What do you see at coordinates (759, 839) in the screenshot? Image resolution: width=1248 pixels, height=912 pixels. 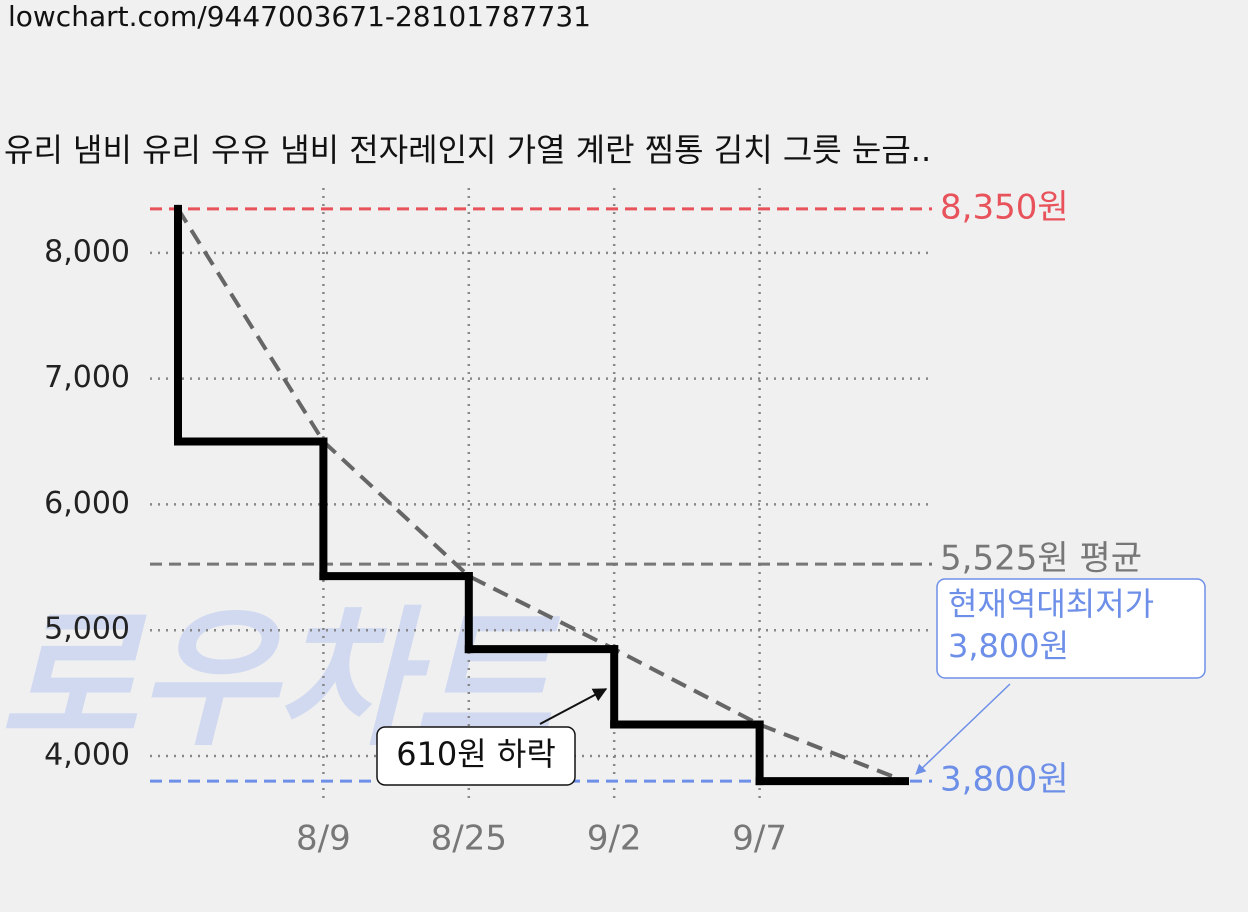 I see `x-tick-label: 9/7` at bounding box center [759, 839].